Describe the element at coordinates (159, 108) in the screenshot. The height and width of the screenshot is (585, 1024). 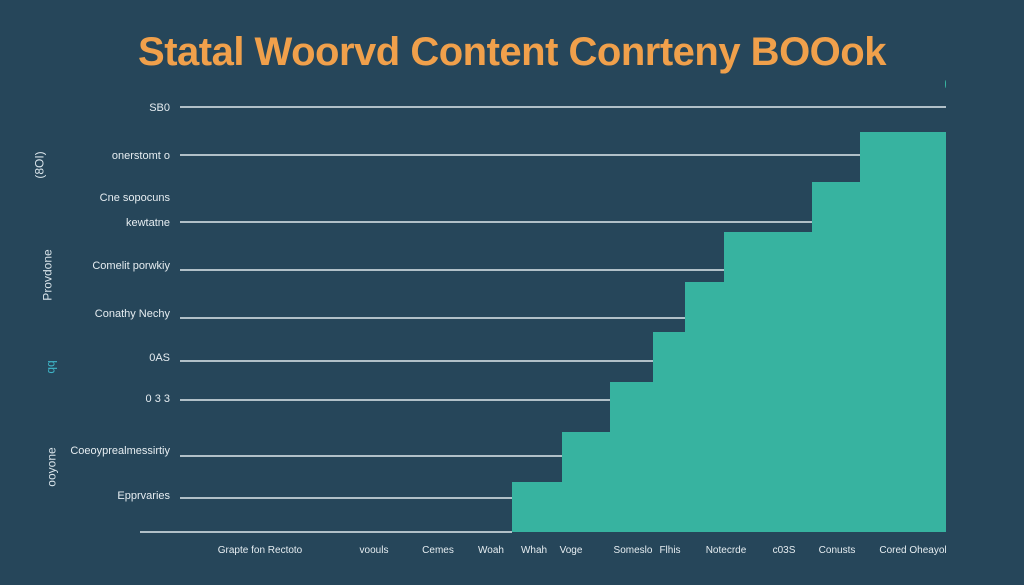
I see `y-tick-label: SB0` at that location.